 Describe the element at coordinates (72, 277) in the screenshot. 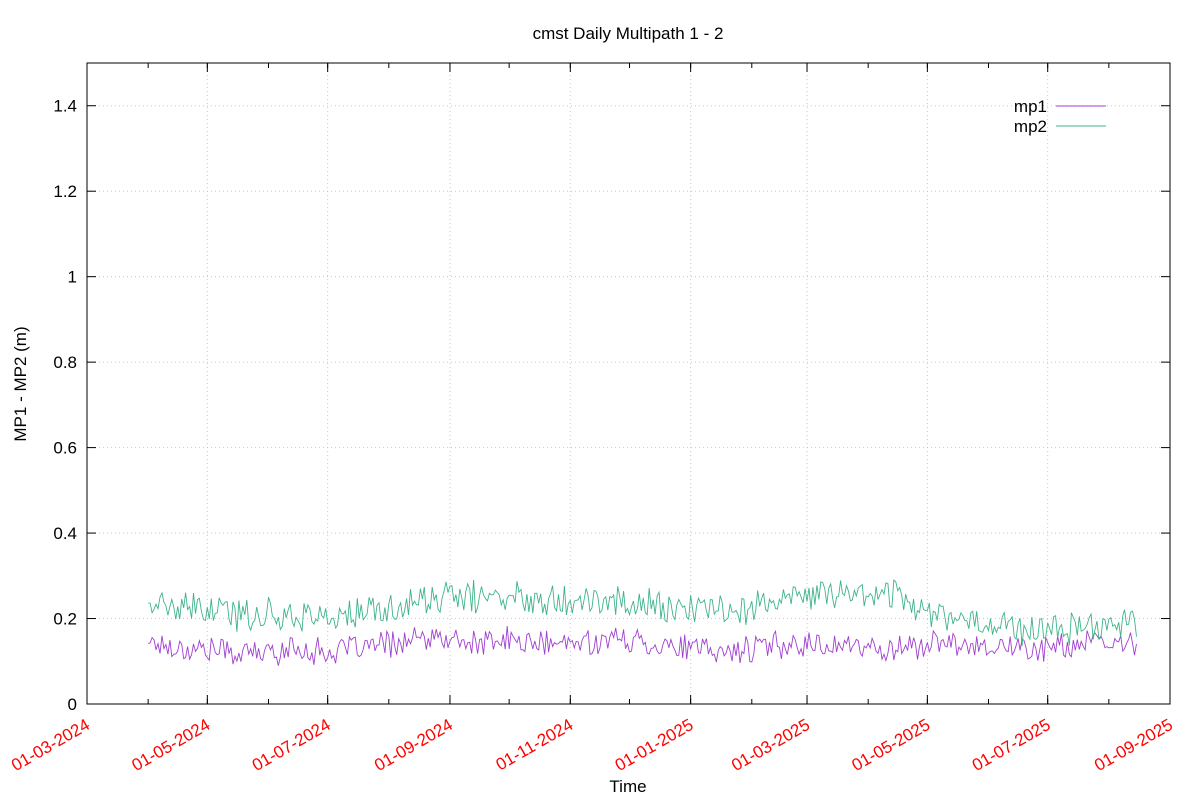

I see `y-tick-label: 1` at that location.